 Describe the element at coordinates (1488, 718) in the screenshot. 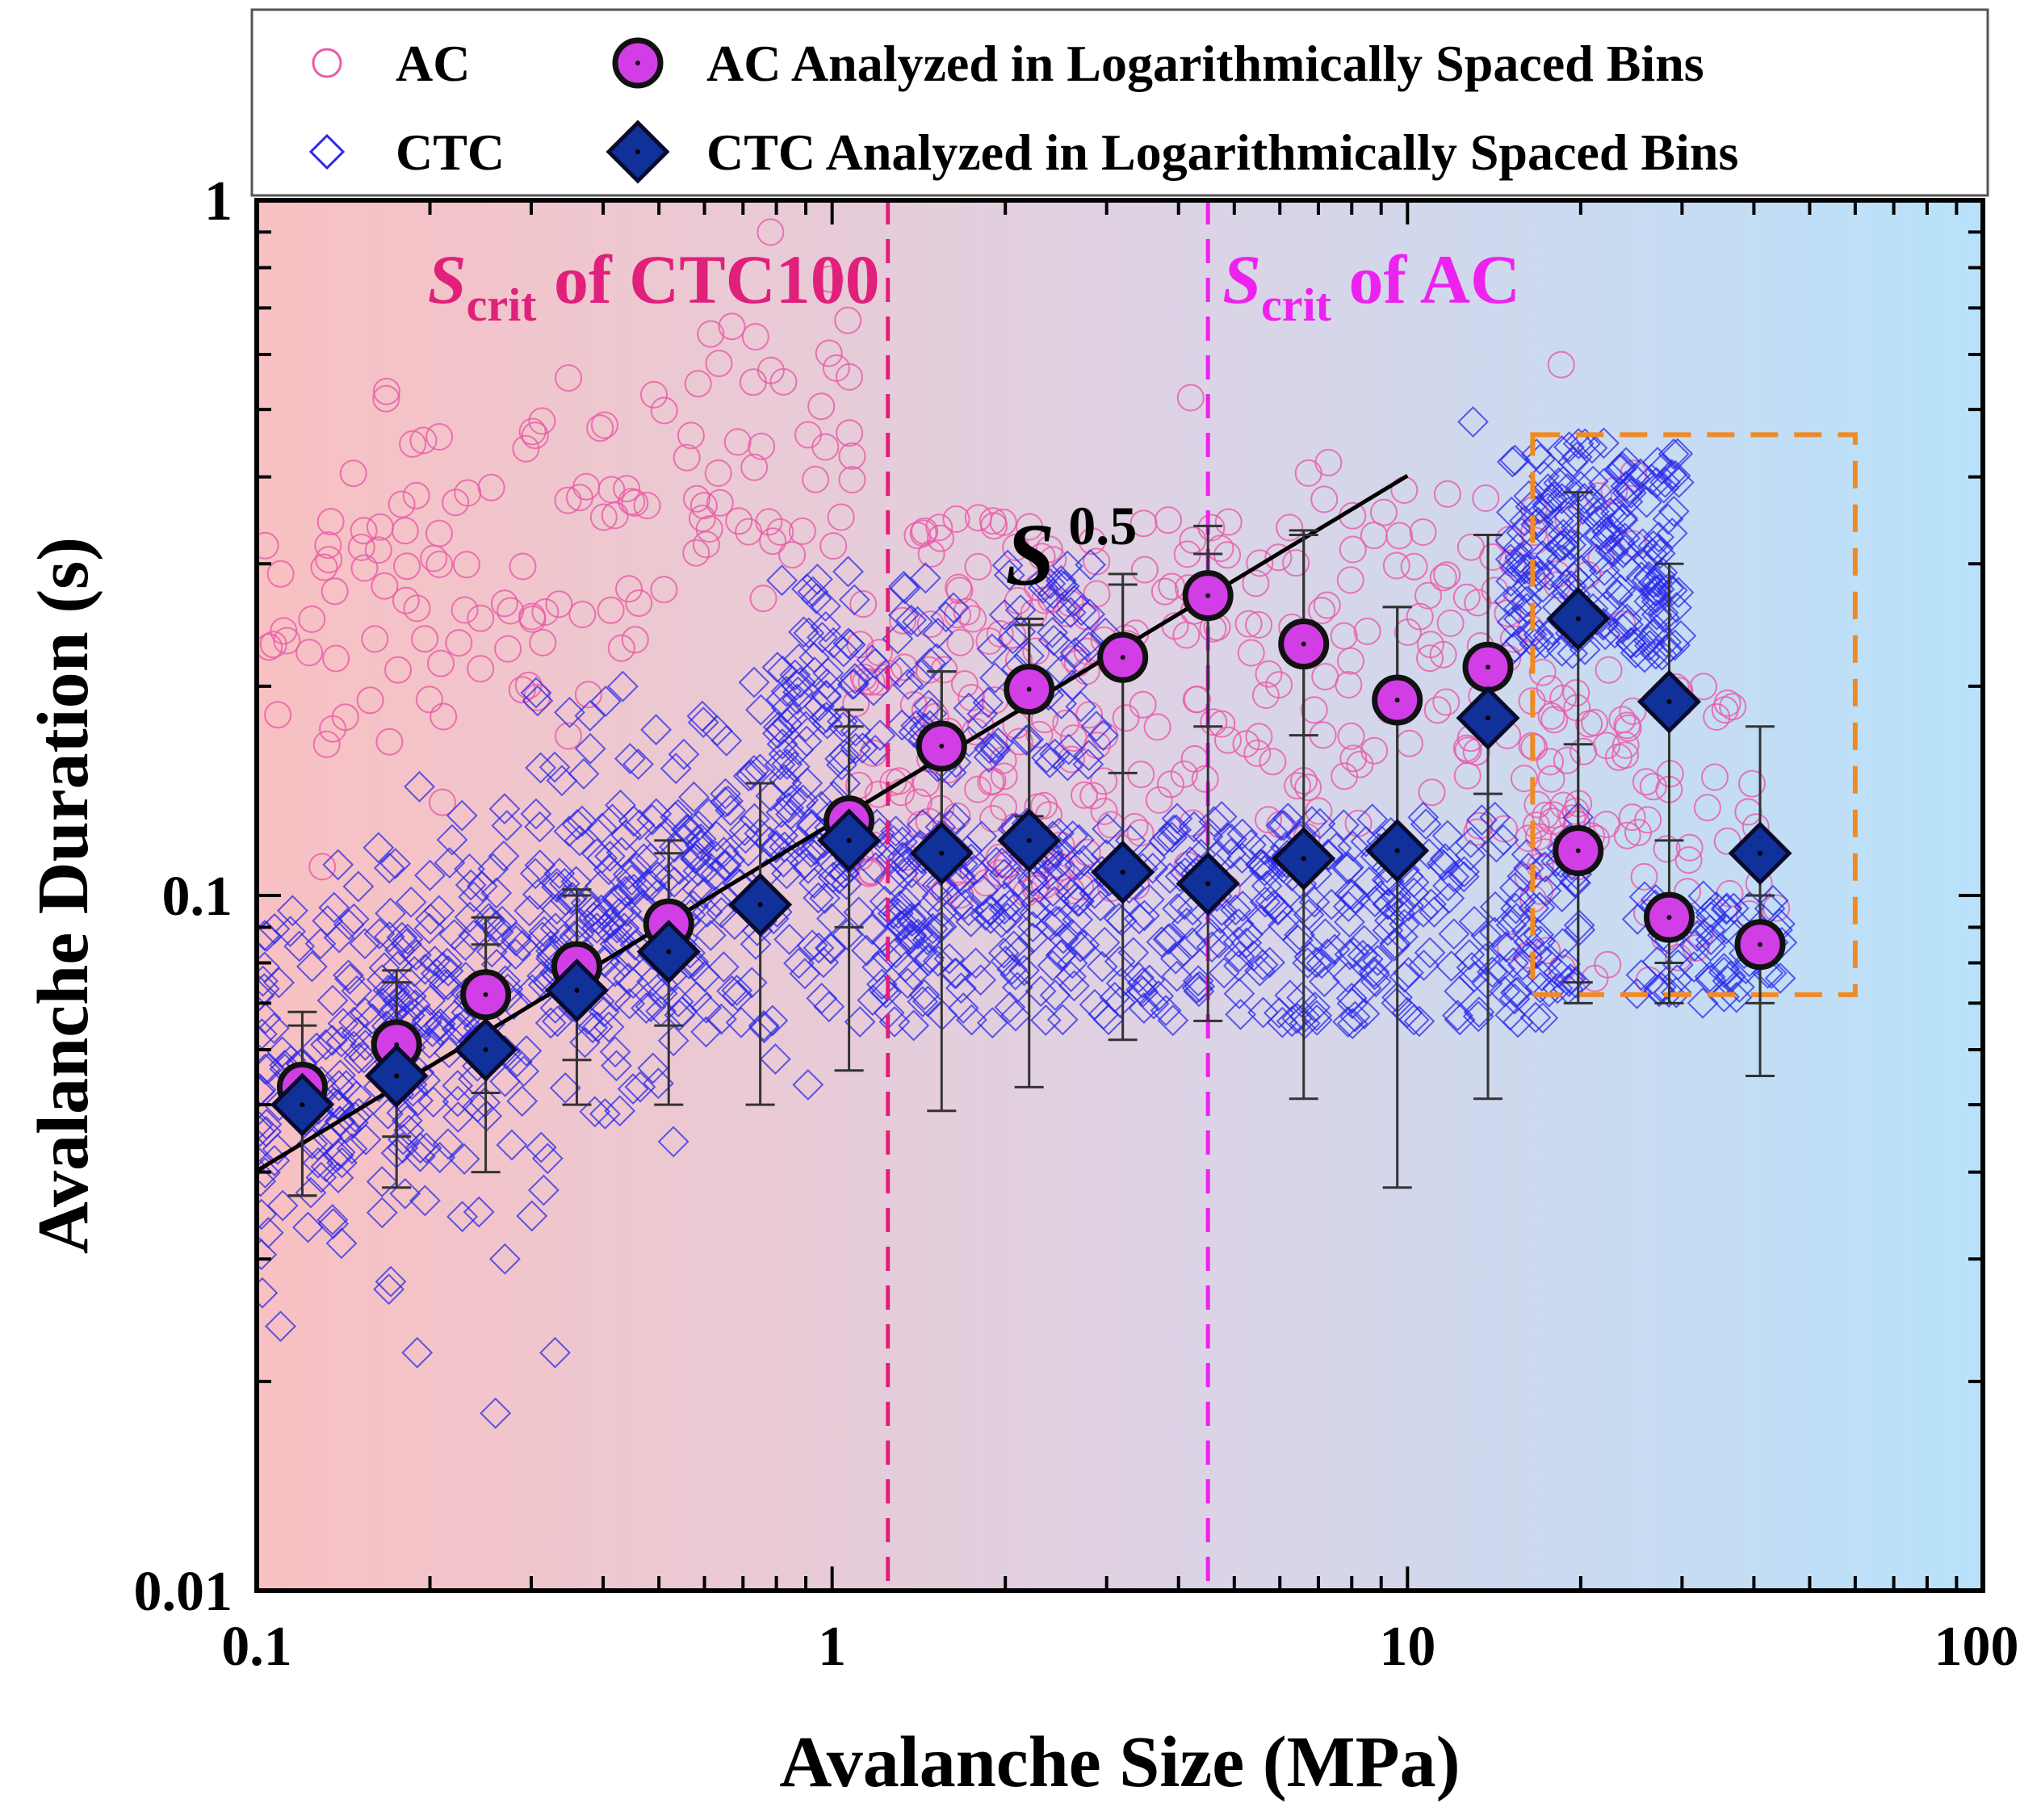

I see `ctc-binned-point-center` at that location.